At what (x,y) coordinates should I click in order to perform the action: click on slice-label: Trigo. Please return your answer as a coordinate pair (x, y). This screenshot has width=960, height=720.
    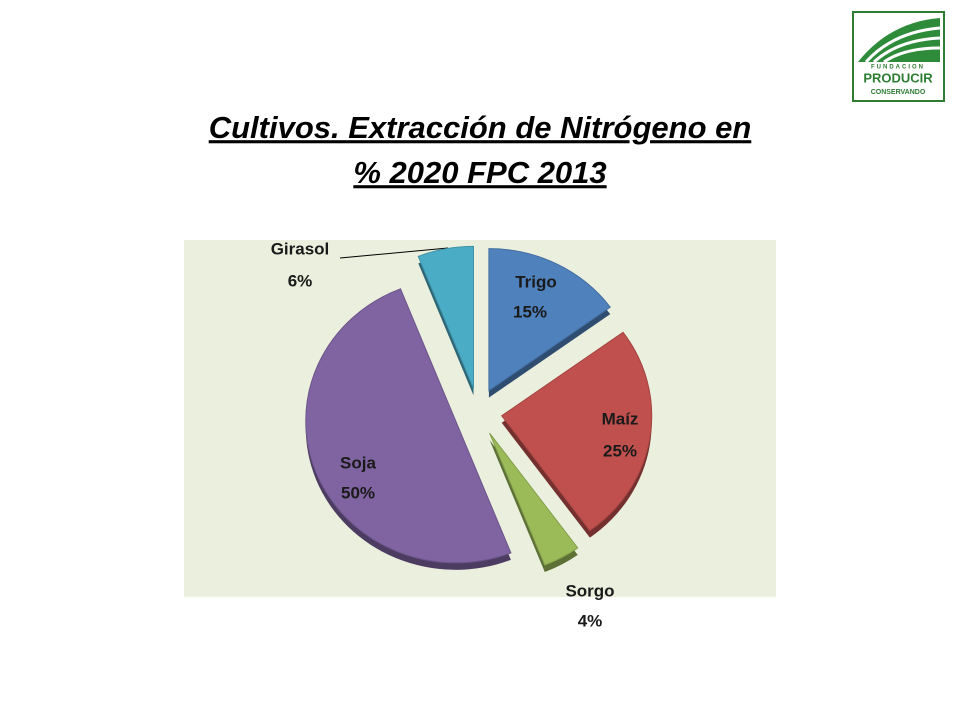
    Looking at the image, I should click on (536, 281).